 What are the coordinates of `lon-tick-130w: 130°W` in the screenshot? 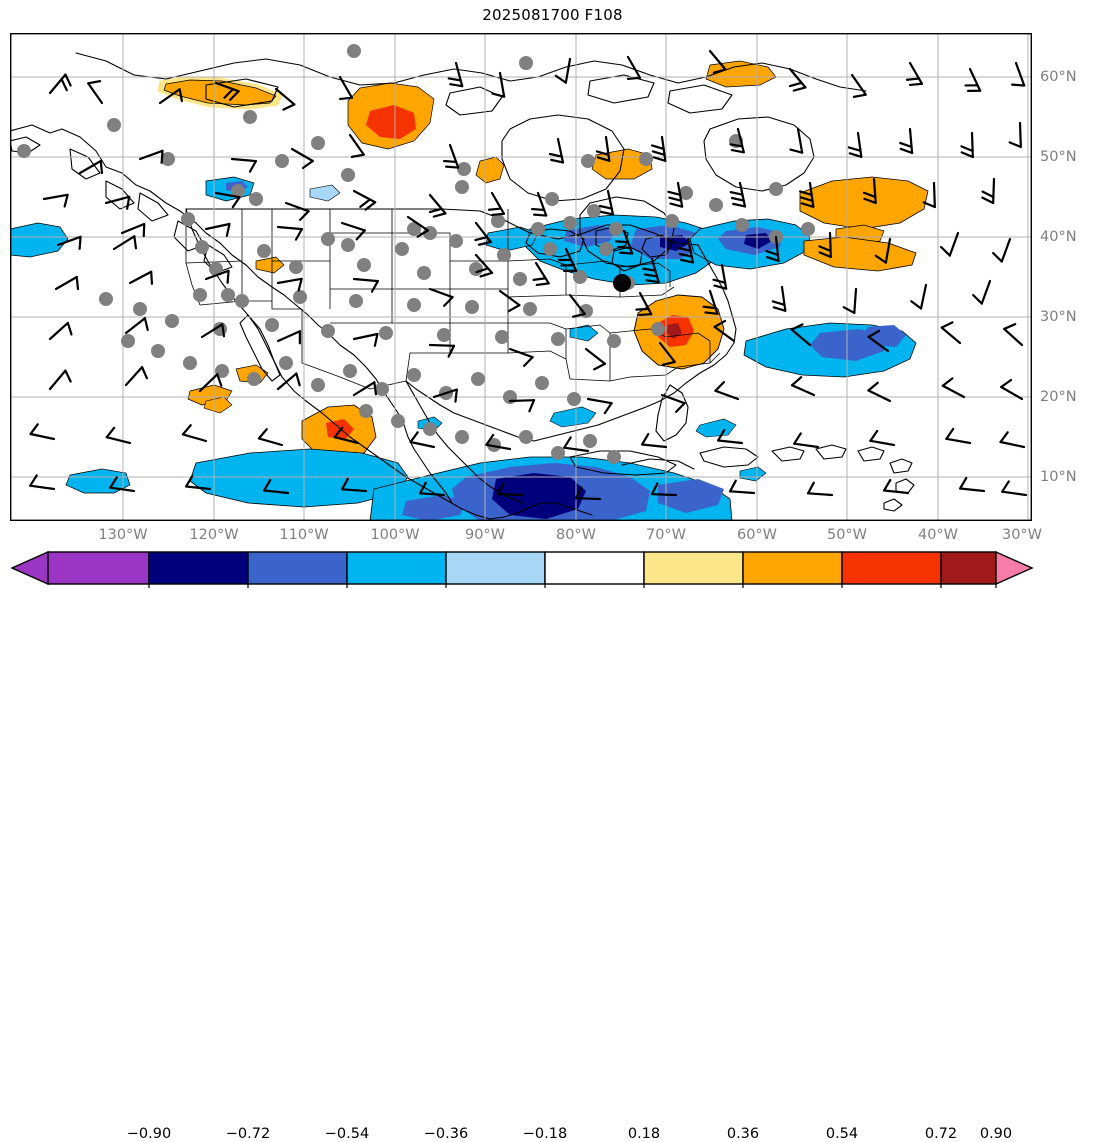 It's located at (123, 535).